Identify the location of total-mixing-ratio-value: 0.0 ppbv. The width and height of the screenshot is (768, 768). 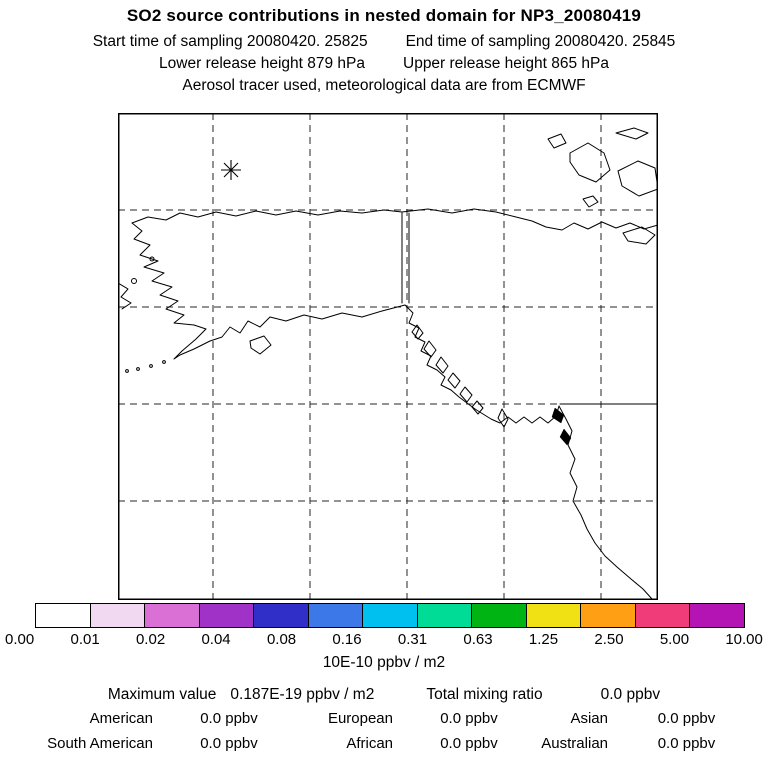
(630, 694).